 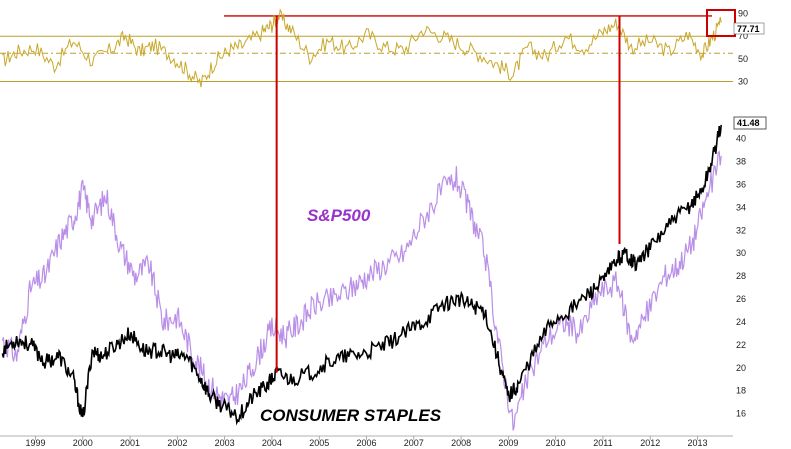 I want to click on price-tag-box, so click(x=750, y=123).